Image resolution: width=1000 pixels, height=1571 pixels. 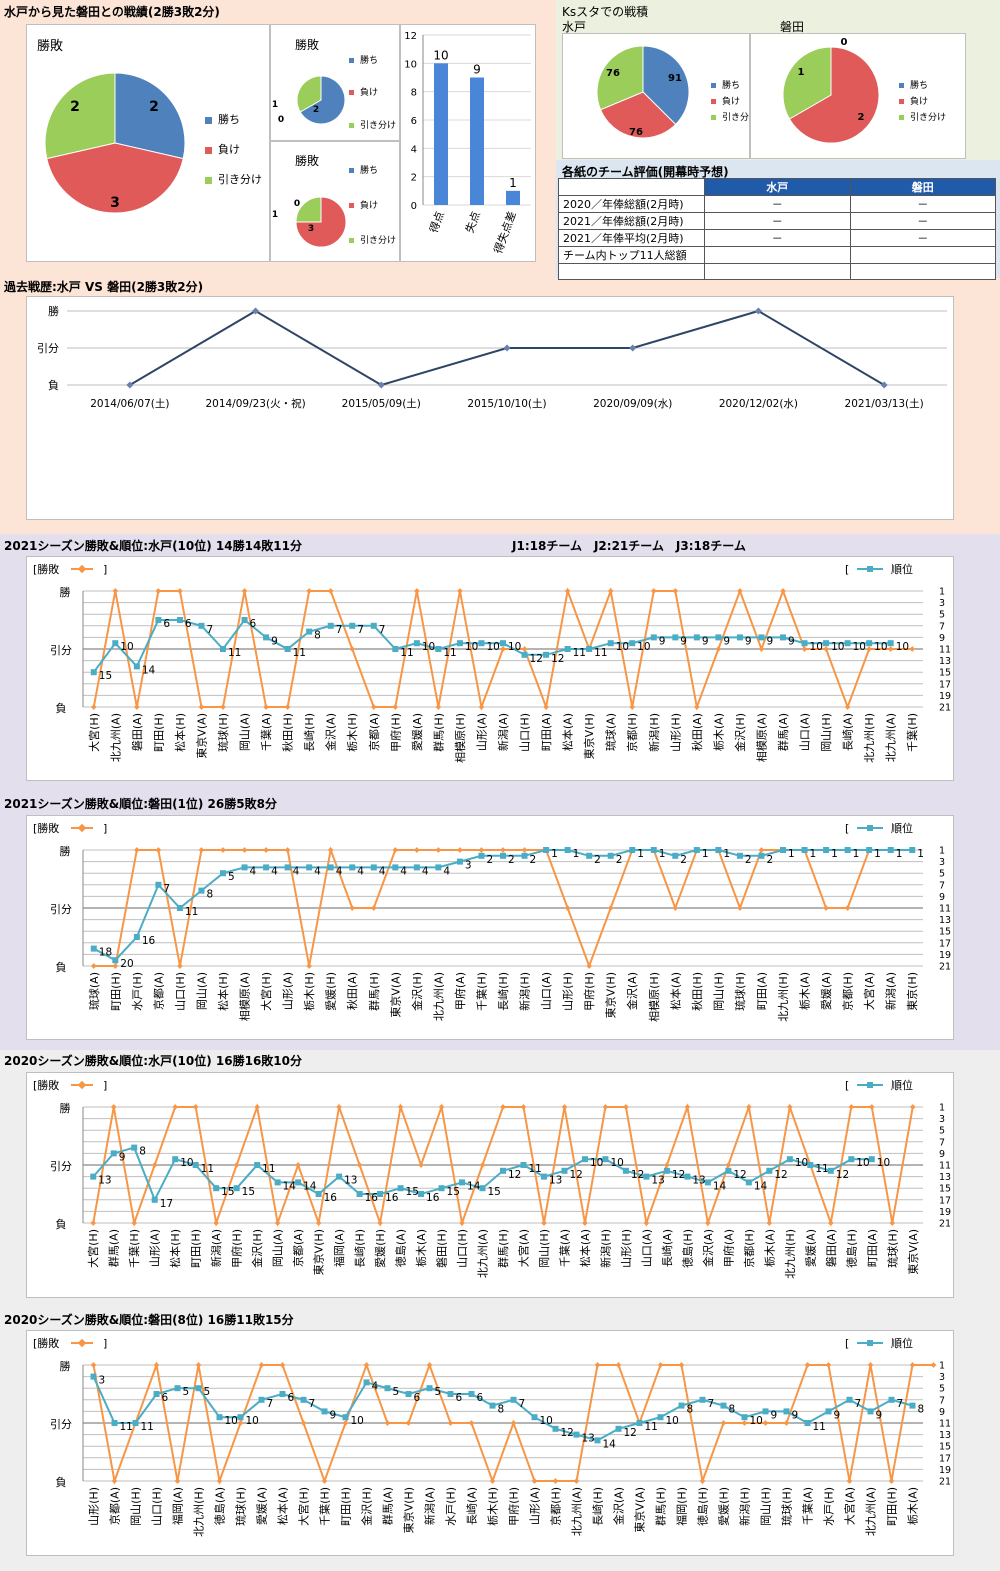 What do you see at coordinates (433, 1198) in the screenshot?
I see `season-rank-label: 16` at bounding box center [433, 1198].